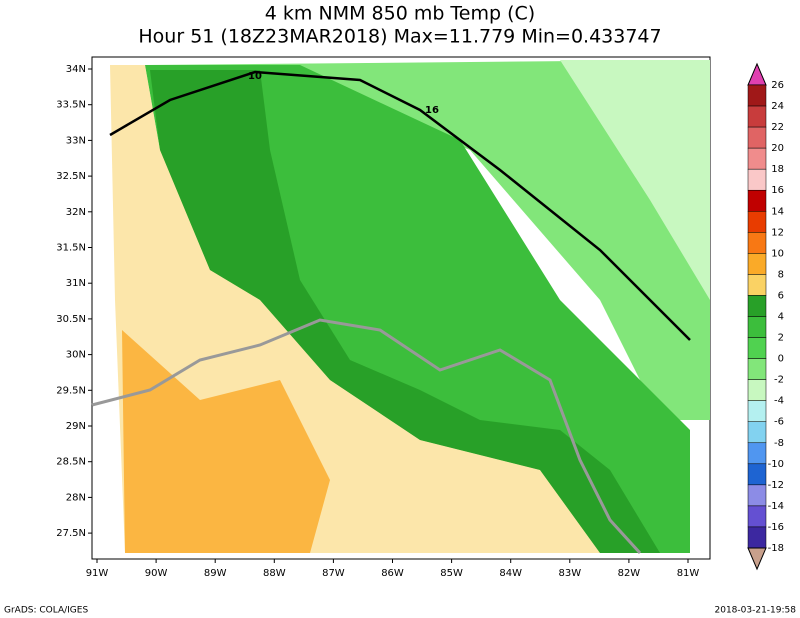 The width and height of the screenshot is (800, 618). What do you see at coordinates (776, 506) in the screenshot?
I see `colorbar-label: -14` at bounding box center [776, 506].